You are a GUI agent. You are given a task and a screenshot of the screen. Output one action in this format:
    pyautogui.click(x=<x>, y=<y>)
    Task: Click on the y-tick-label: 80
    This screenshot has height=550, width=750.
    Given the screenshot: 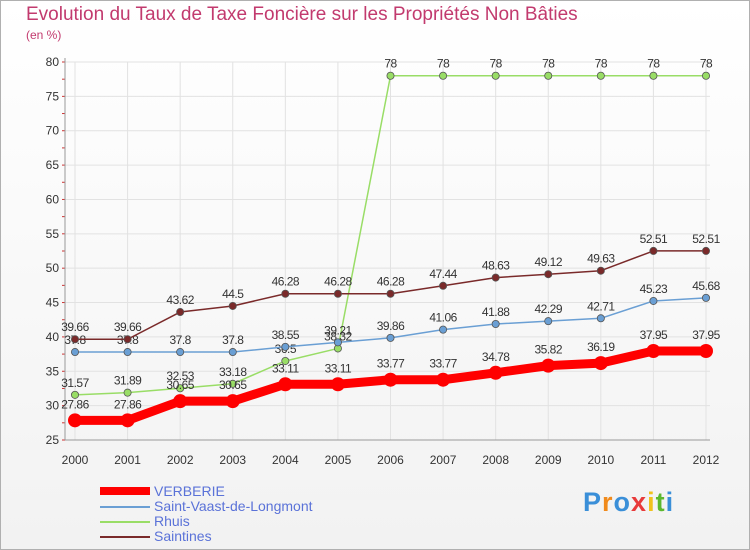 What is the action you would take?
    pyautogui.click(x=53, y=62)
    